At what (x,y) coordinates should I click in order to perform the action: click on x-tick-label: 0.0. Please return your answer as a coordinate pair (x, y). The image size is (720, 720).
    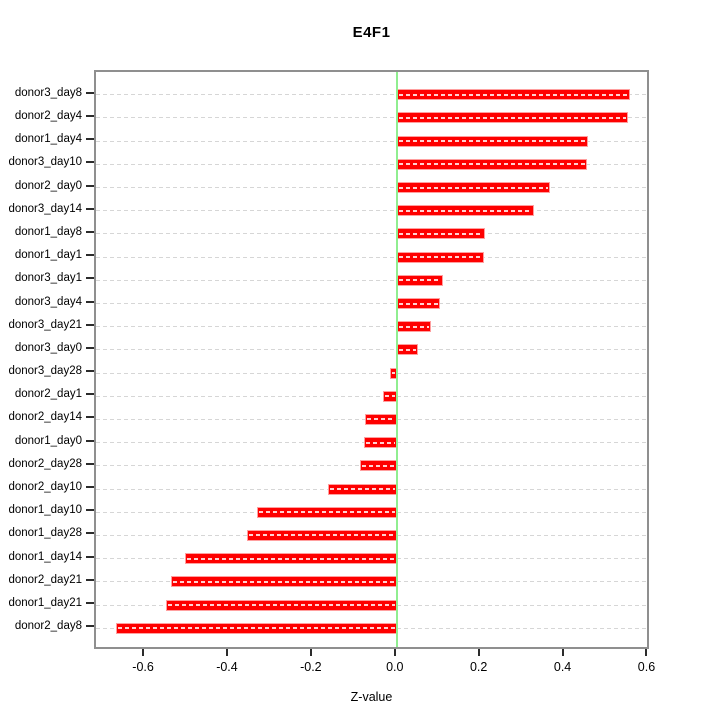
    Looking at the image, I should click on (395, 667).